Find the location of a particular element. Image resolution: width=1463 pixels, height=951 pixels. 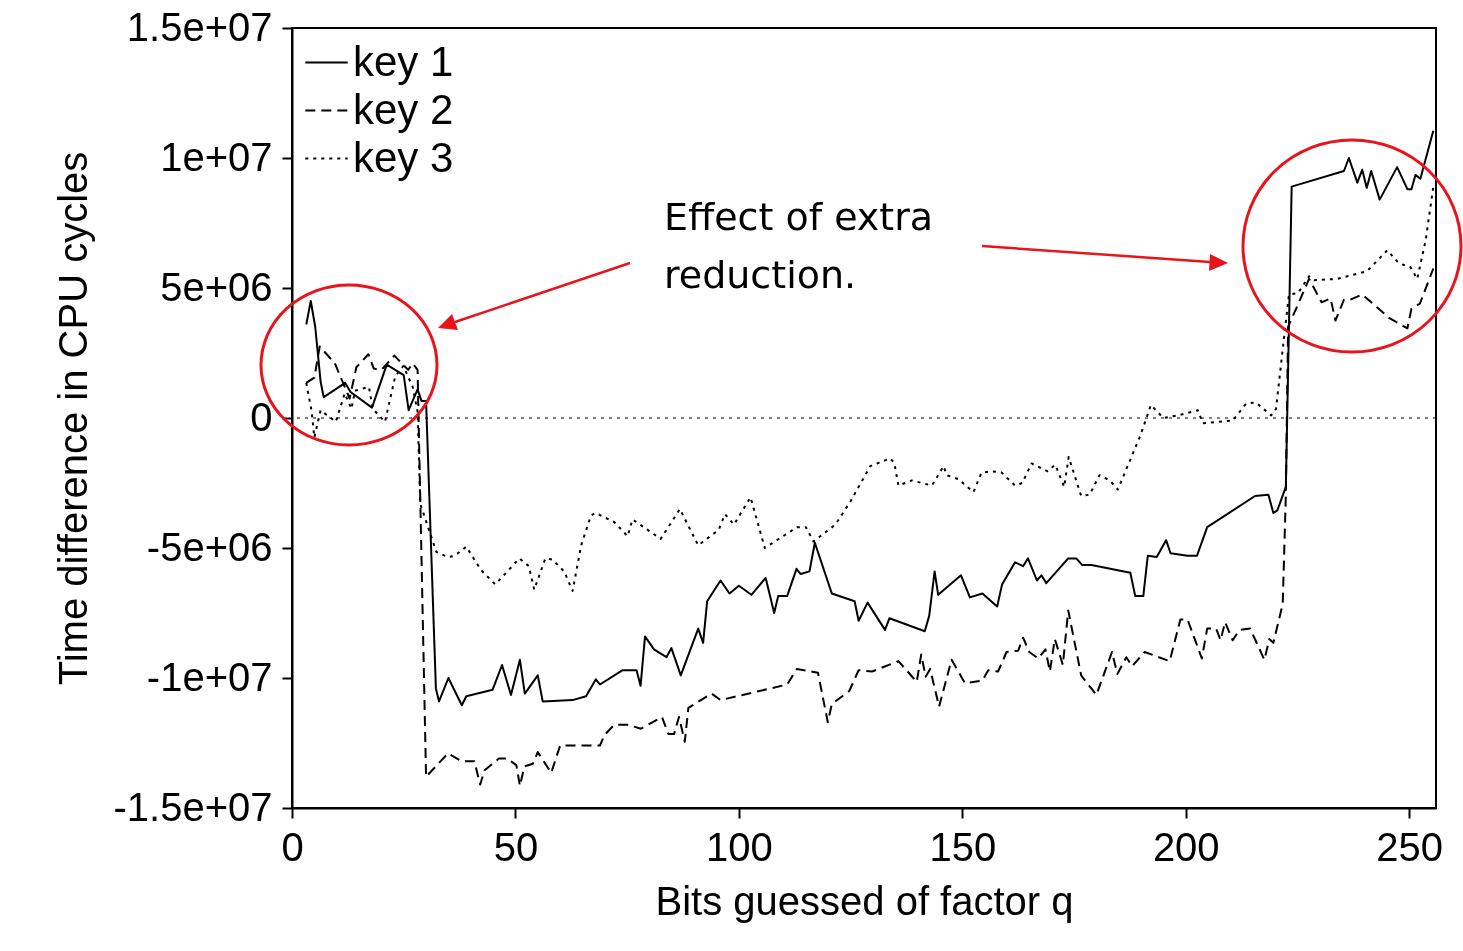

y-axis-title: Time difference in CPU cycles is located at coordinates (73, 418).